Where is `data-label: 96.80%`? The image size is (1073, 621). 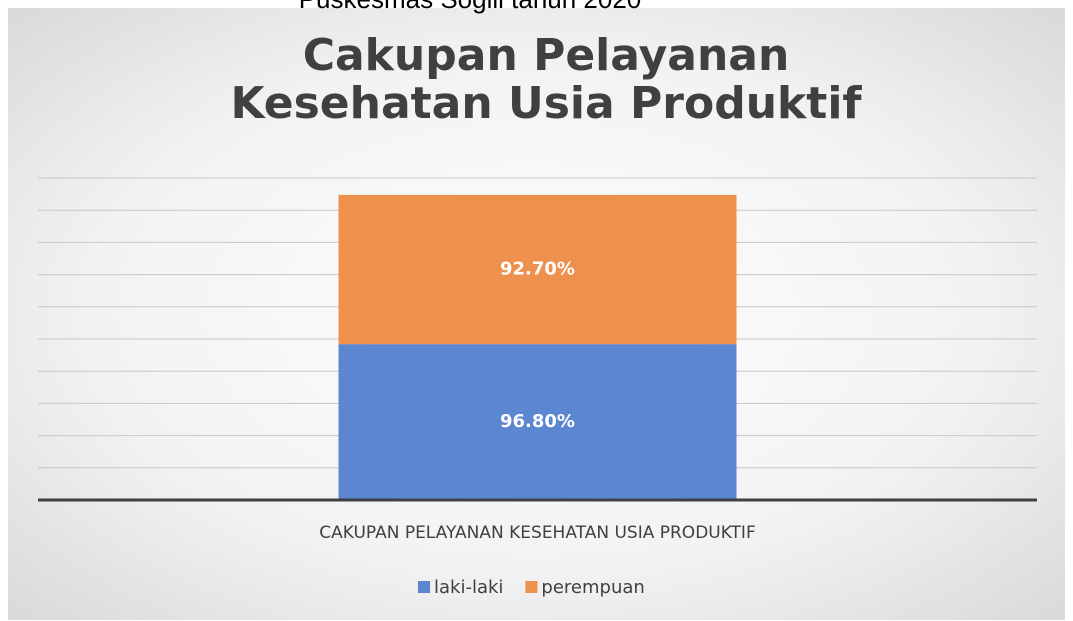
data-label: 96.80% is located at coordinates (537, 421).